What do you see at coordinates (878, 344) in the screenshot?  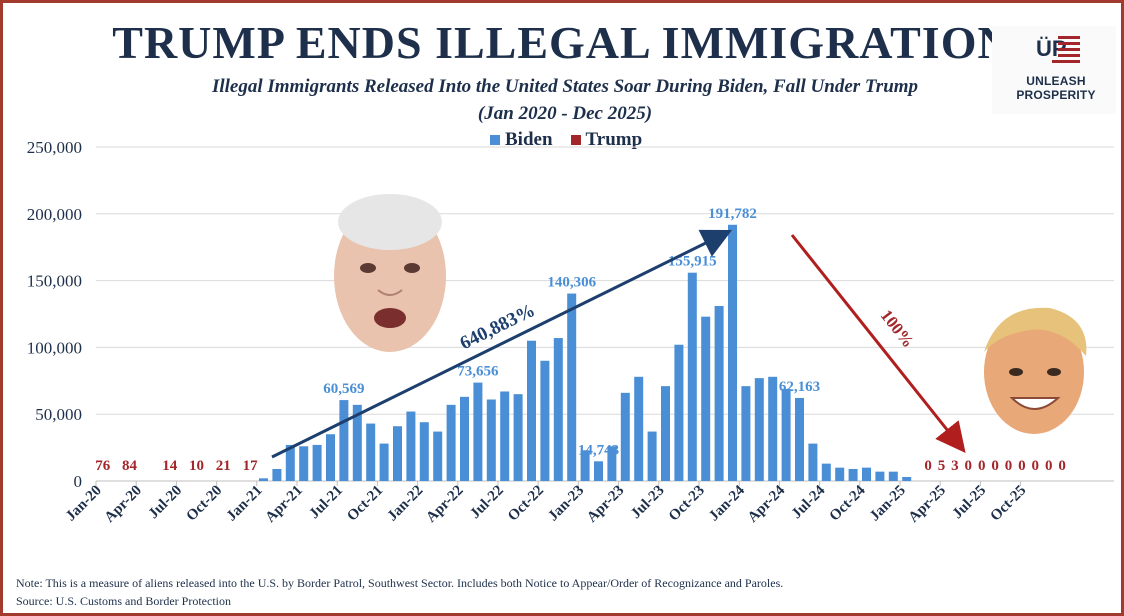 I see `decline-arrow` at bounding box center [878, 344].